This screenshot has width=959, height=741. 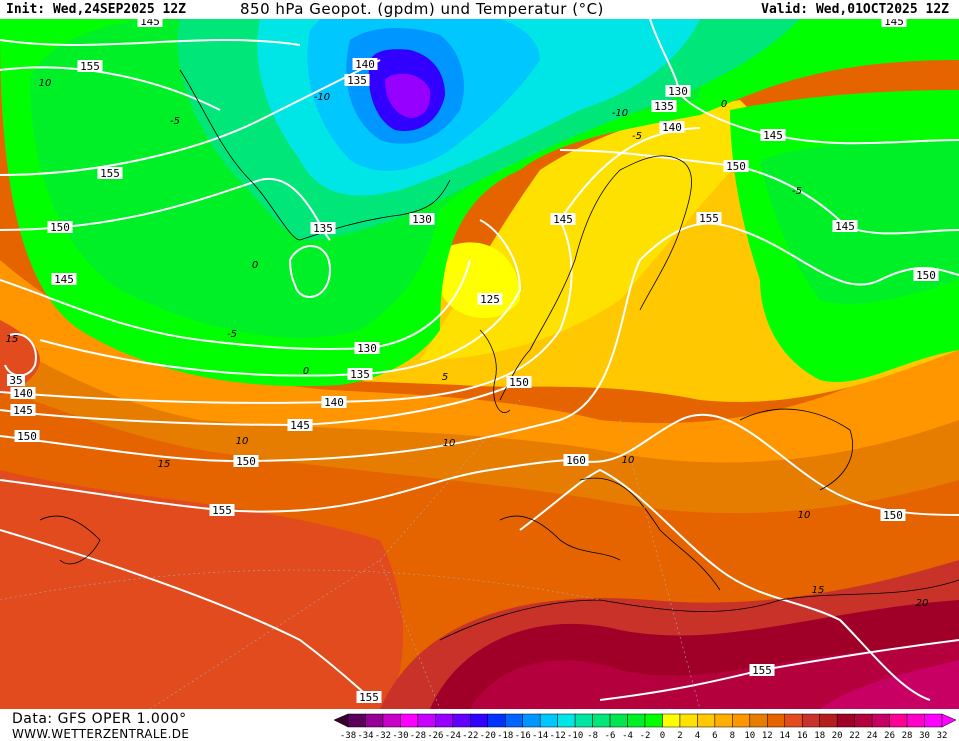 I want to click on legend-label: 32, so click(x=942, y=736).